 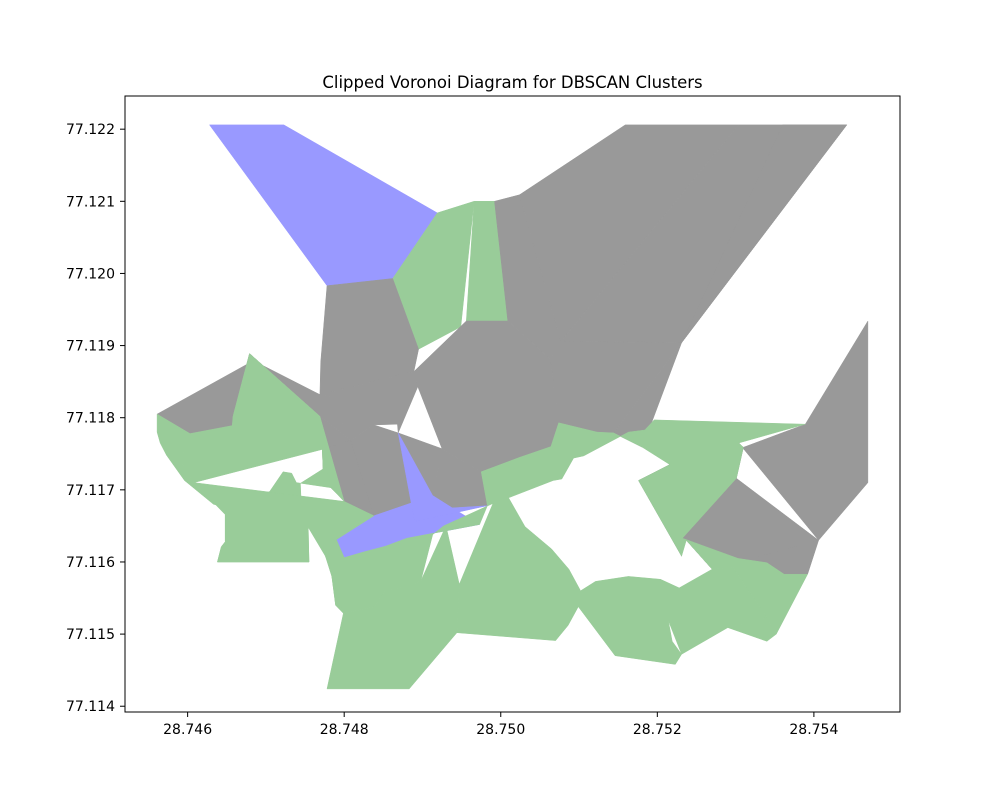 I want to click on x-tick-label: 28.748, so click(x=344, y=730).